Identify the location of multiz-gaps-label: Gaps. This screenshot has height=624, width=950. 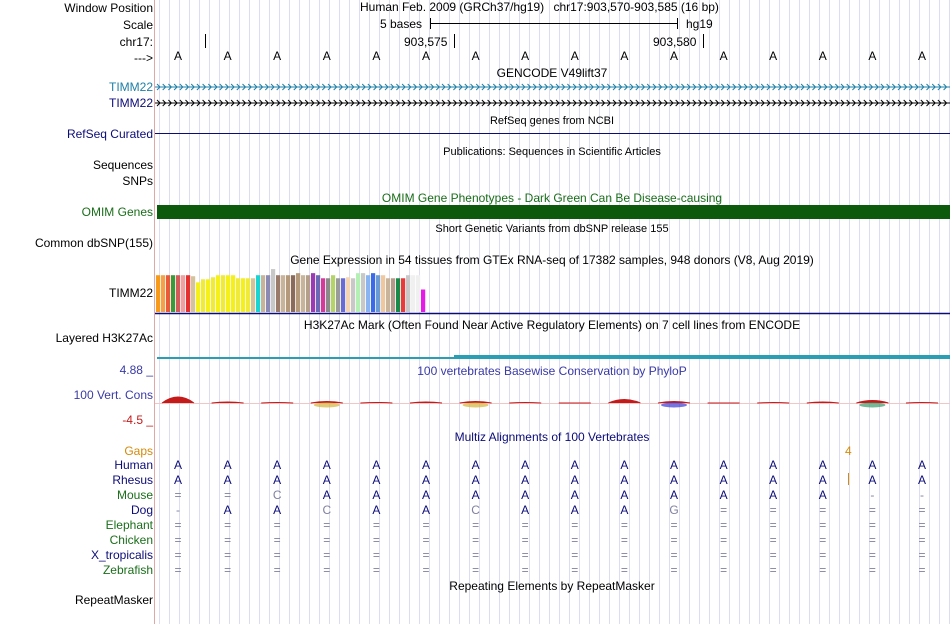
(138, 451).